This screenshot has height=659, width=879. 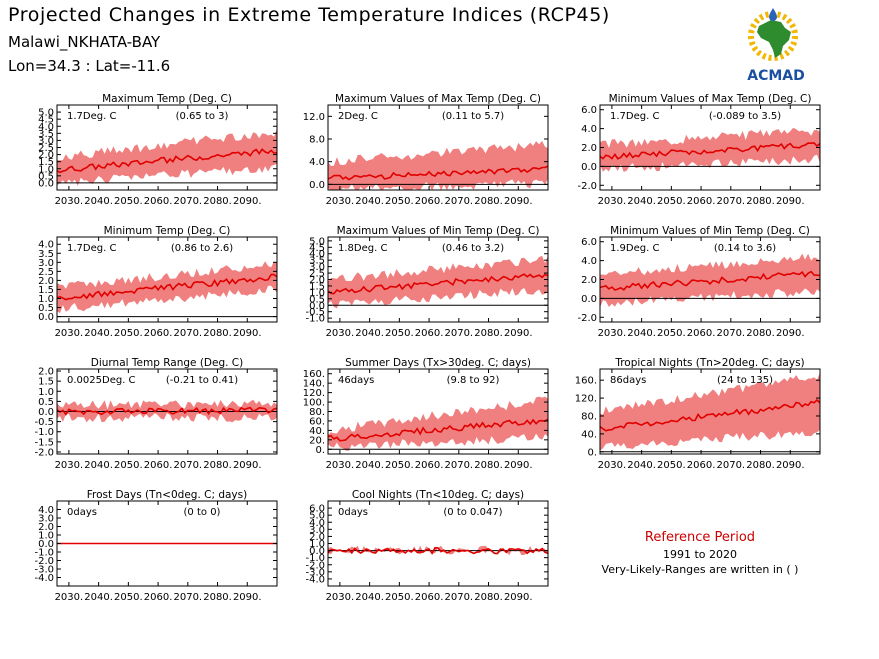 I want to click on panel-range: (24 to 135), so click(x=745, y=380).